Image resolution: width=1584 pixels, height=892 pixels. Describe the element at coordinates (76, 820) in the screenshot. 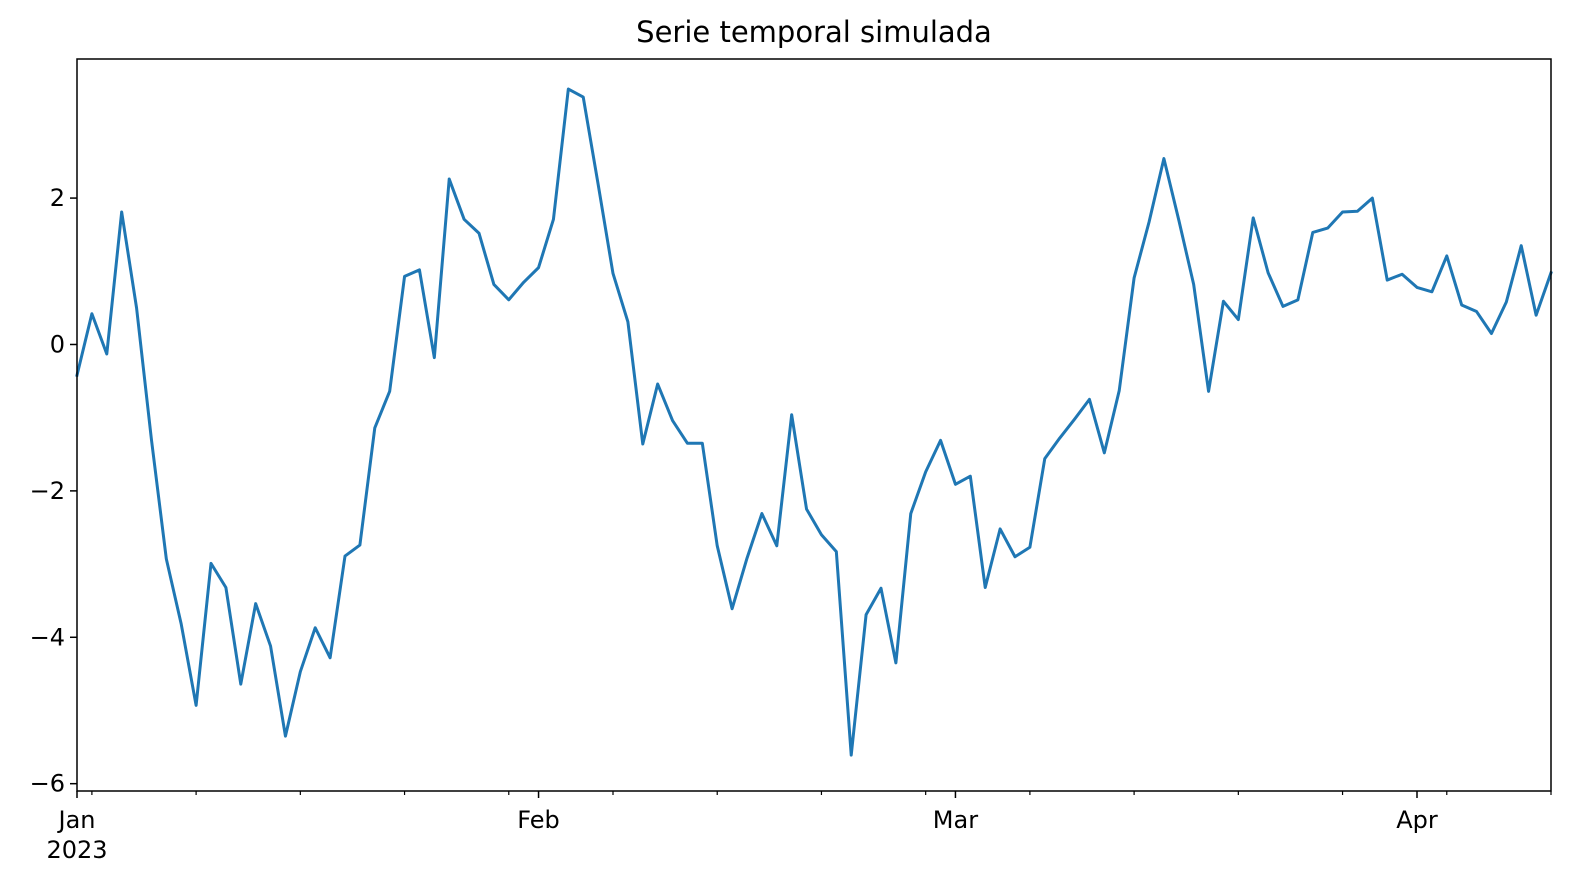

I see `x-tick-label: Jan` at that location.